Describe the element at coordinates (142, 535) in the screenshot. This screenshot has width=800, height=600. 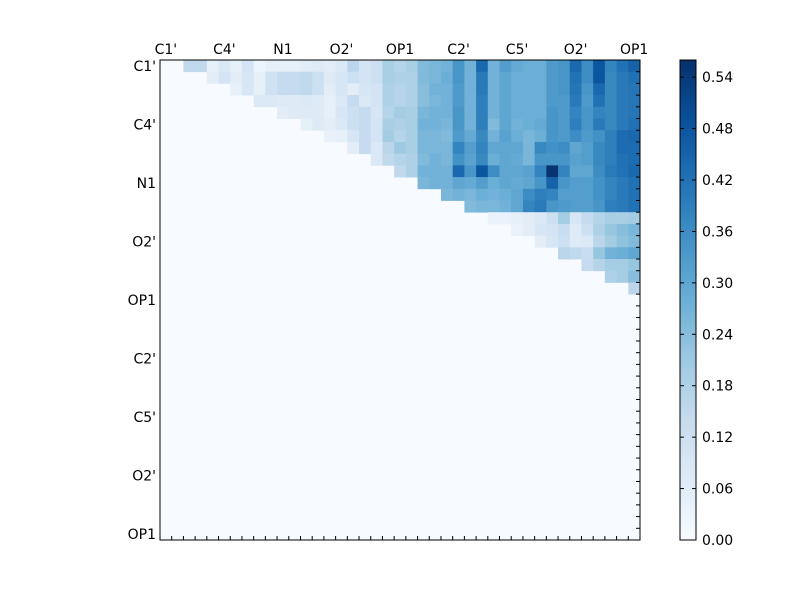
I see `y-tick-label: OP1` at that location.